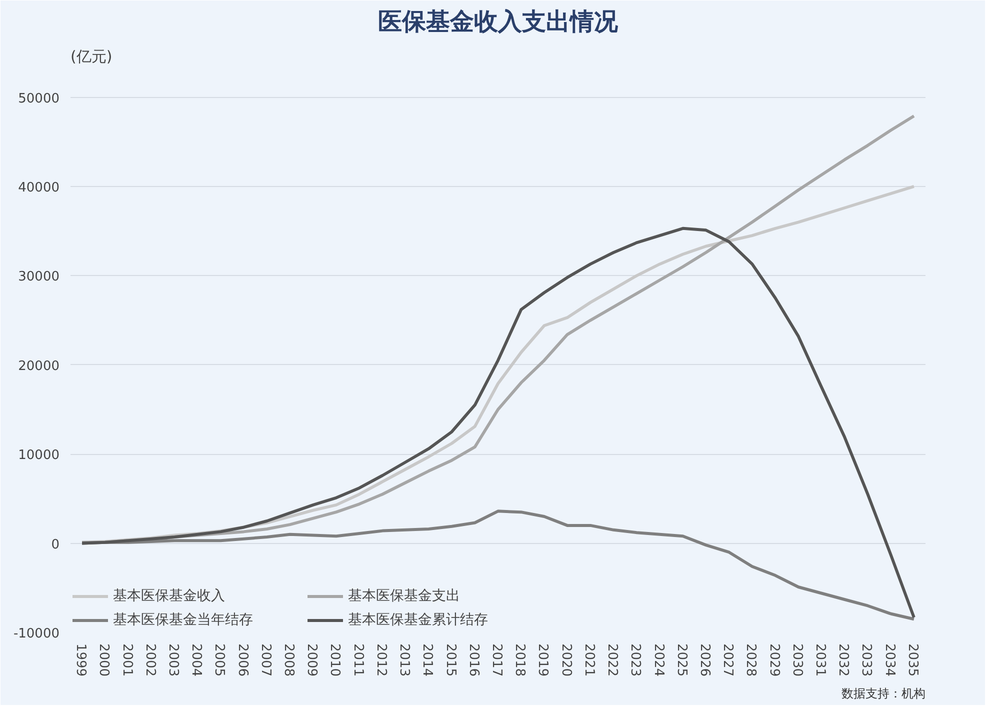 The image size is (991, 711). I want to click on x-tick-label: 2023, so click(635, 660).